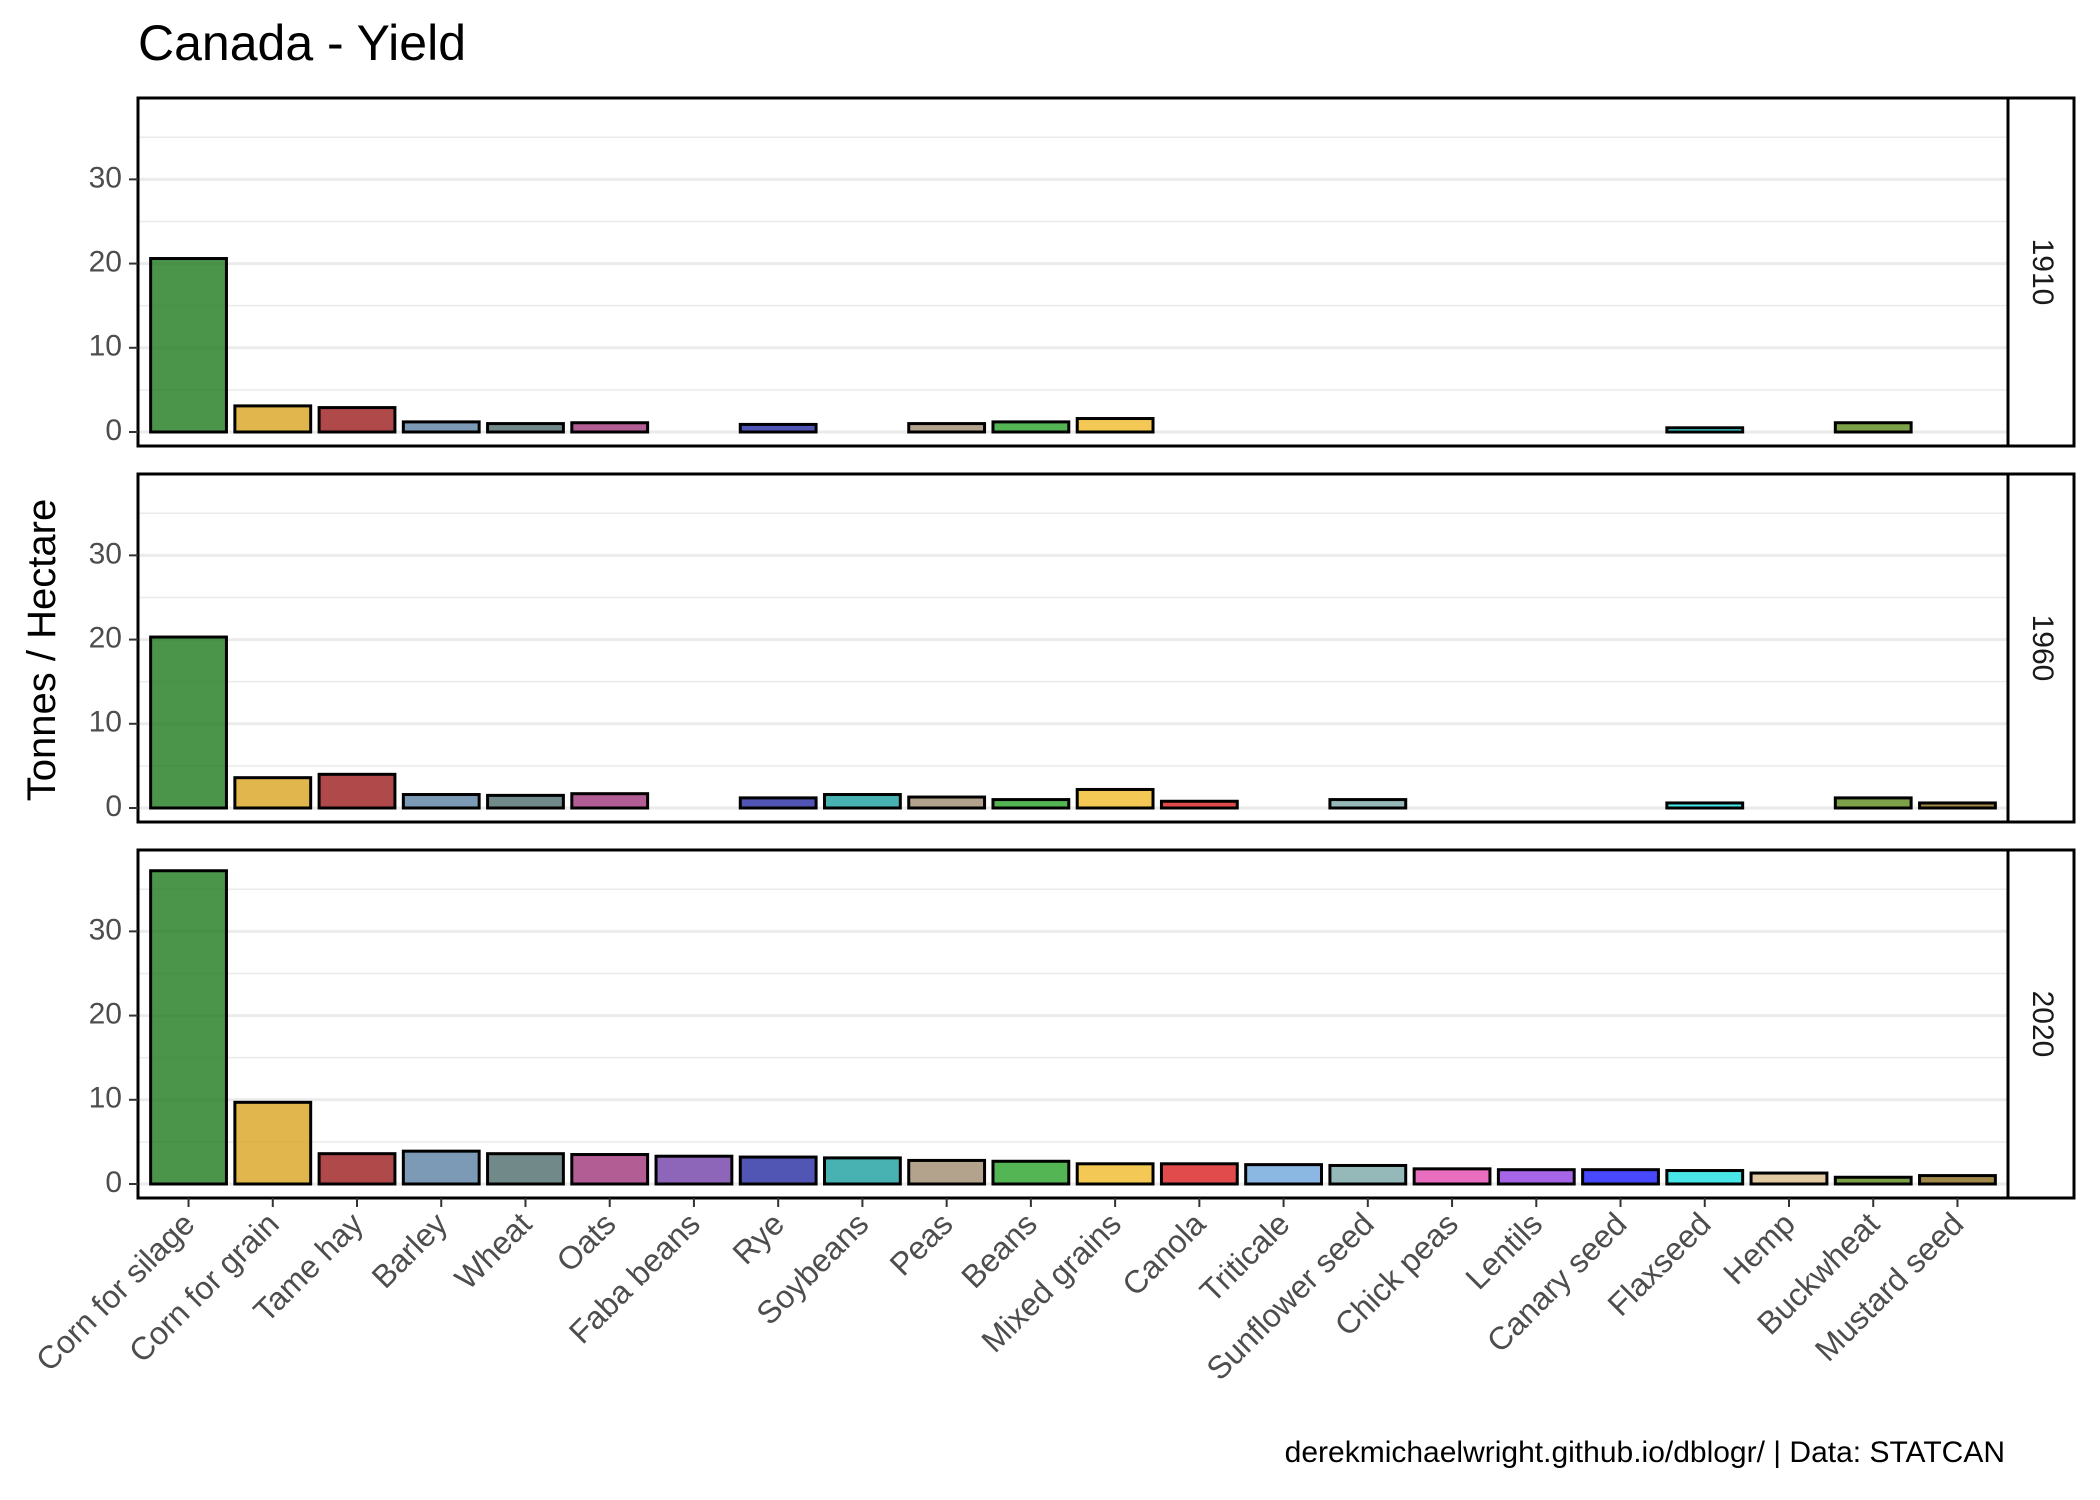 The height and width of the screenshot is (1500, 2100). What do you see at coordinates (525, 428) in the screenshot?
I see `bar-1910-wheat` at bounding box center [525, 428].